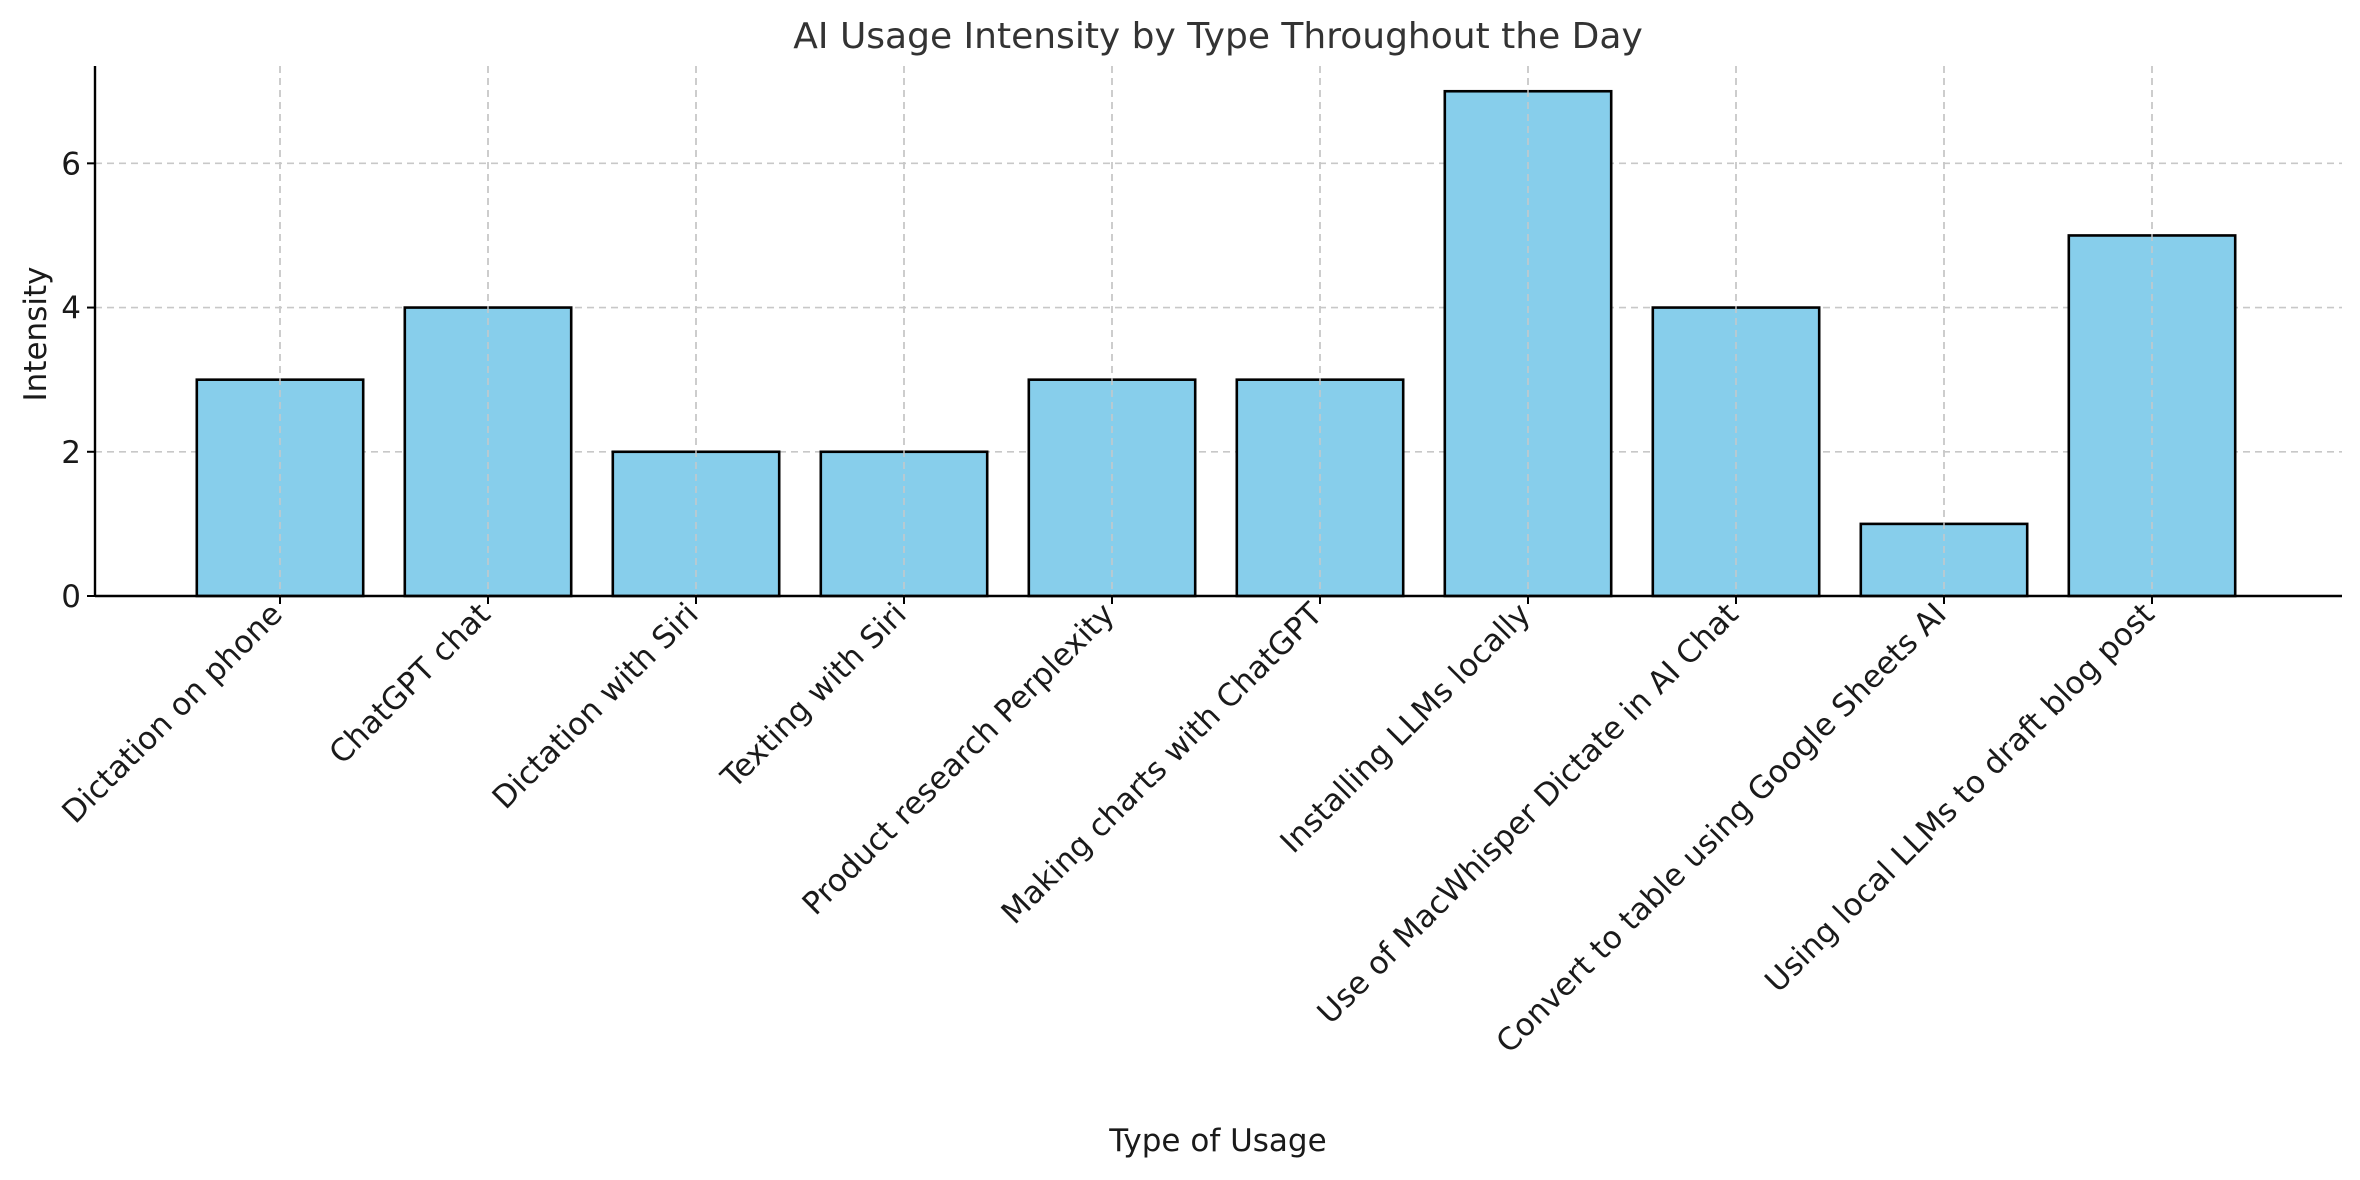  Describe the element at coordinates (71, 597) in the screenshot. I see `y-tick-label: 0` at that location.